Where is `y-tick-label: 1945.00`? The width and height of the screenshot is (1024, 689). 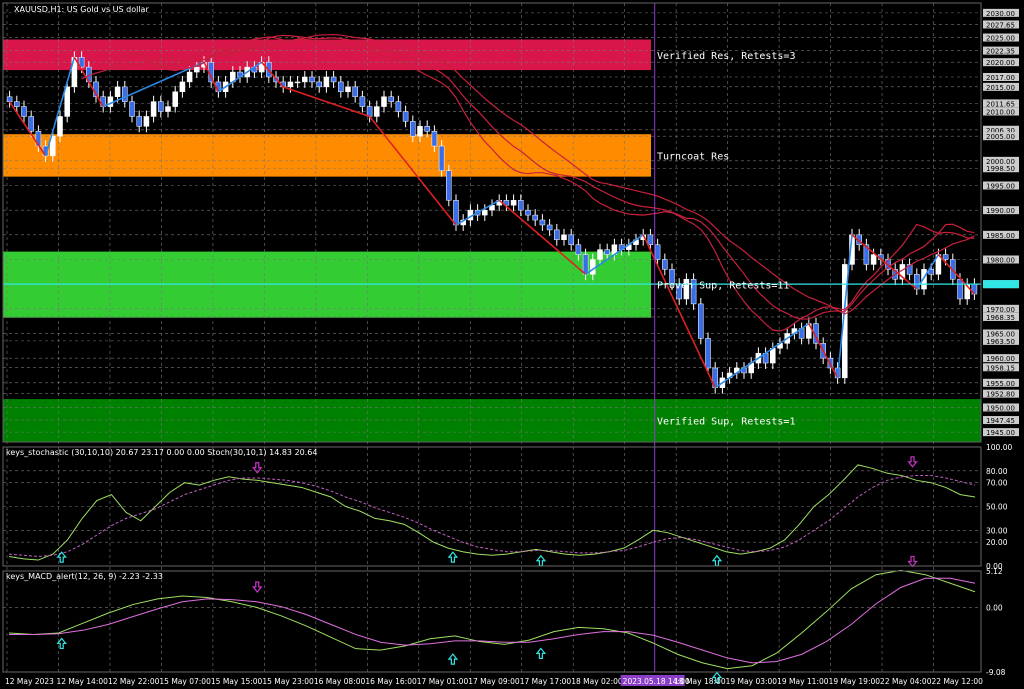 y-tick-label: 1945.00 is located at coordinates (1000, 433).